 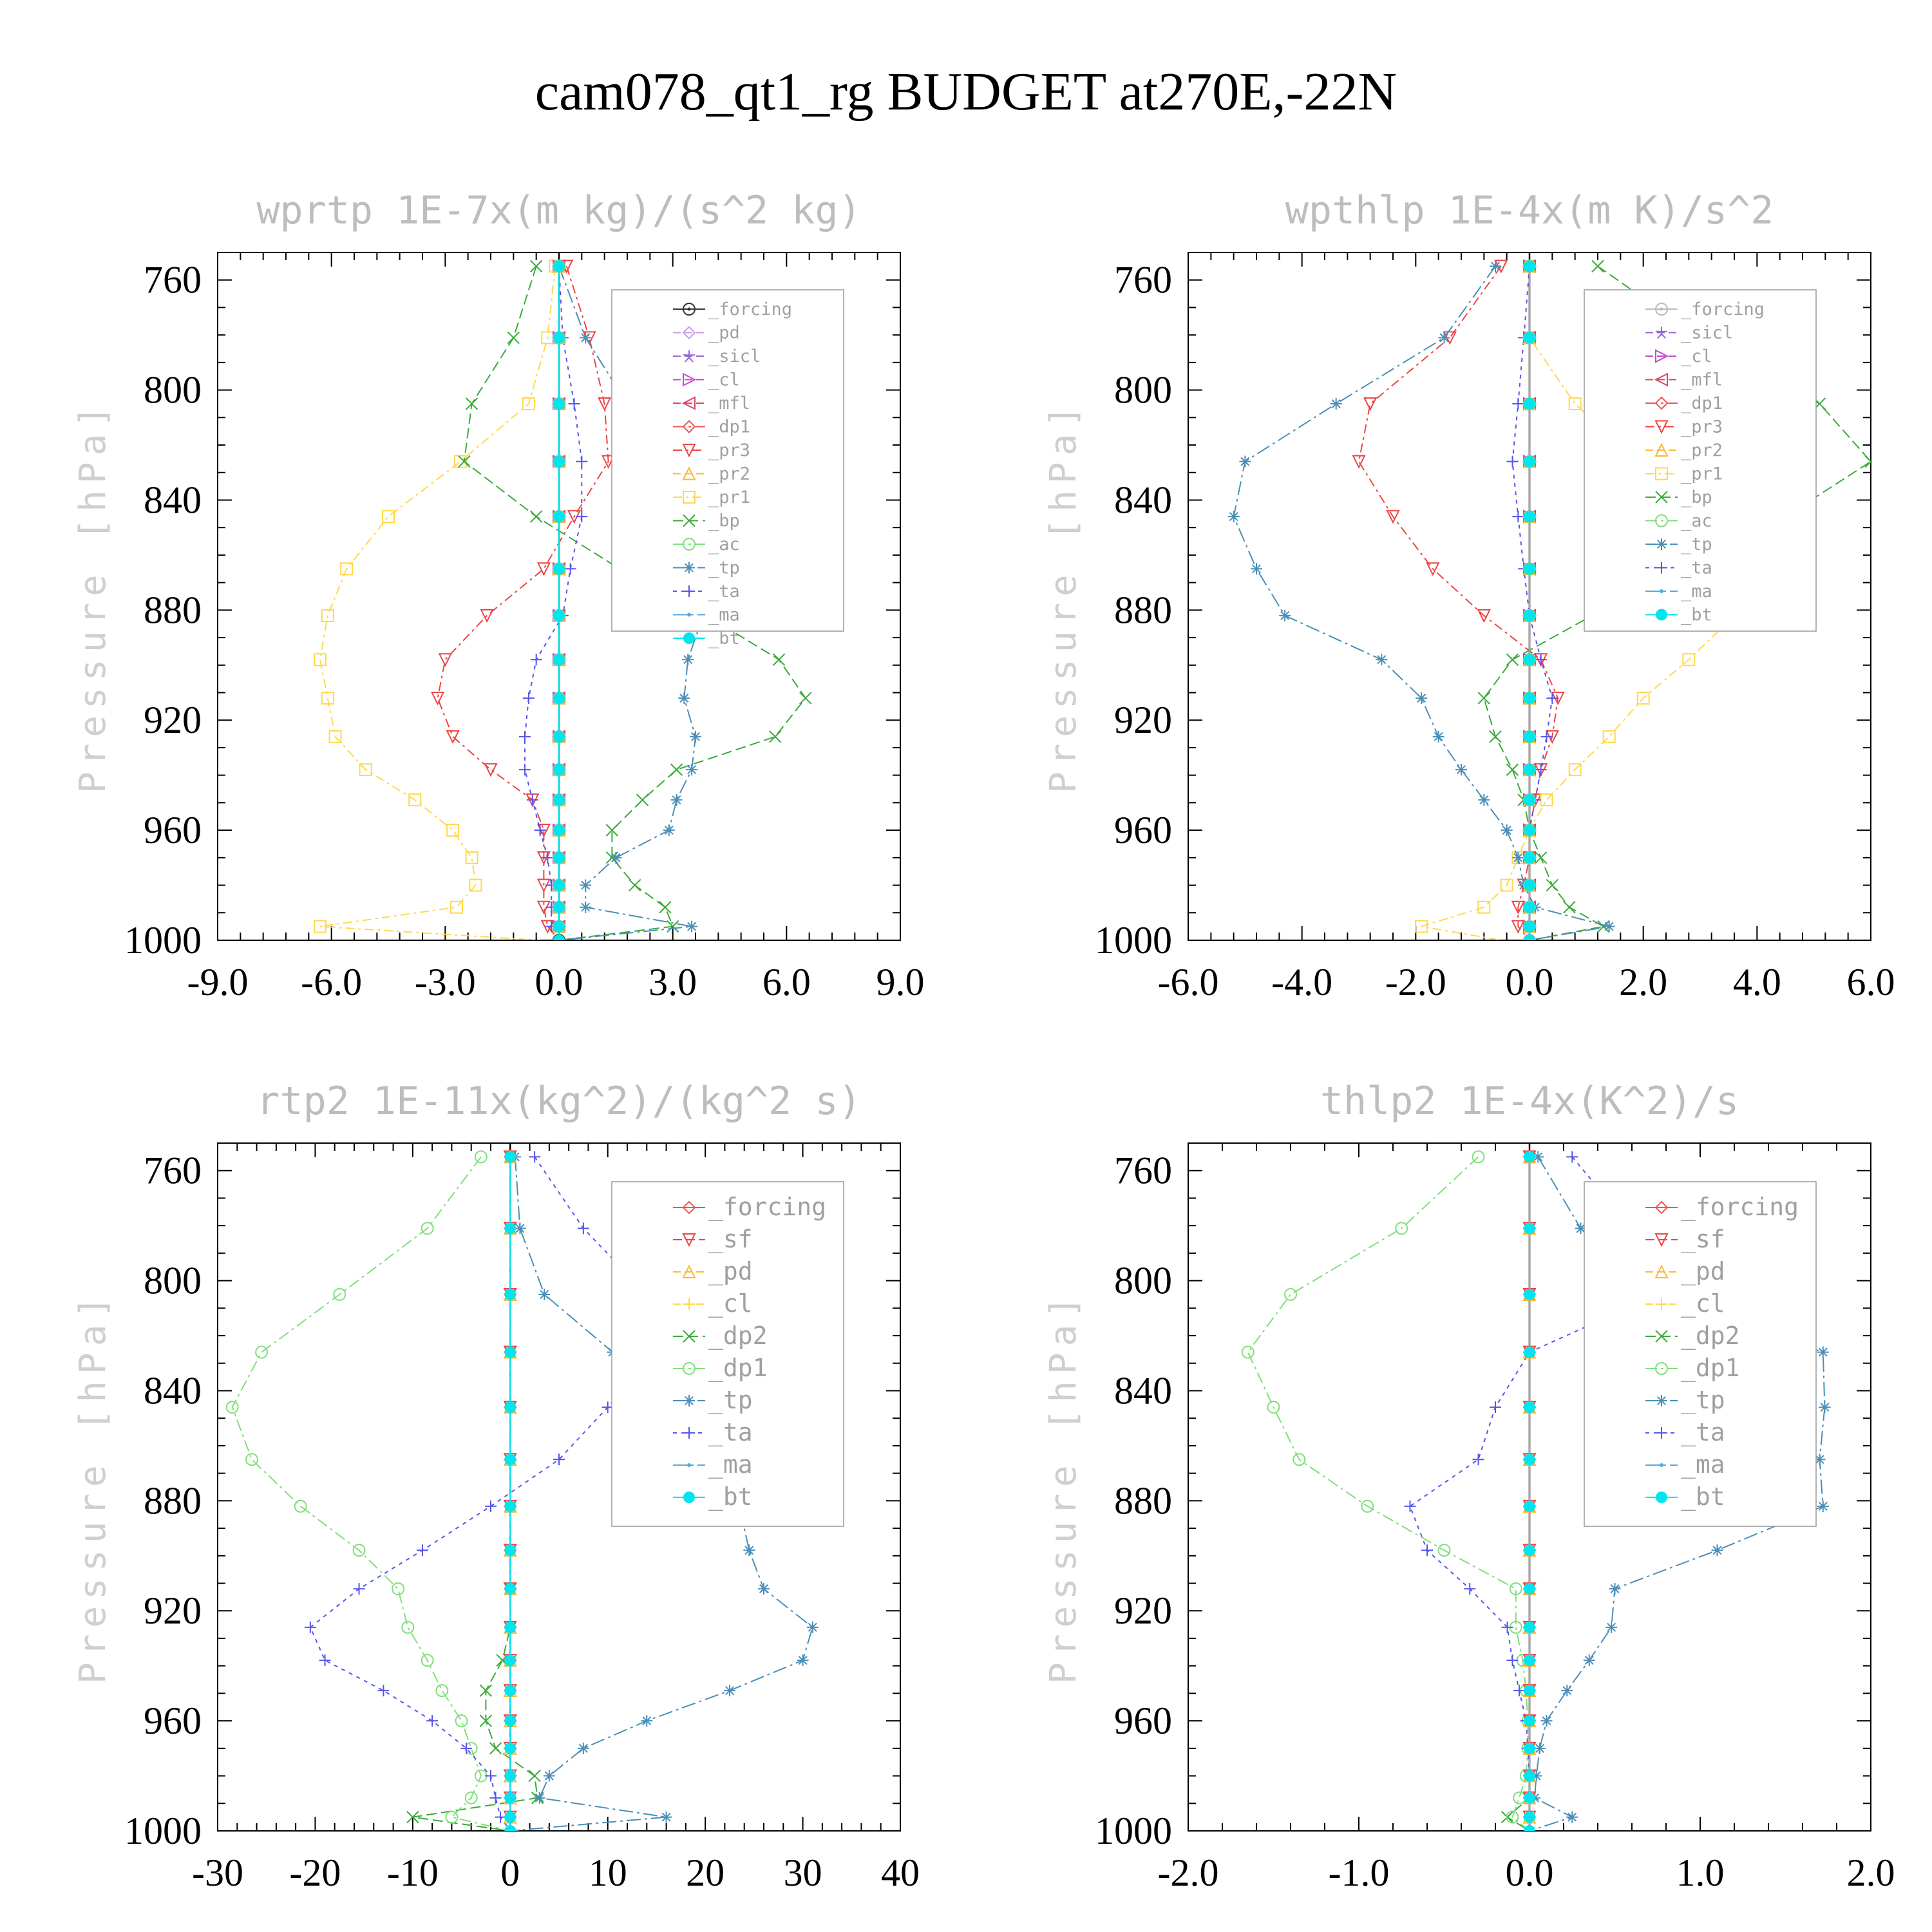 I want to click on series-line-tp, so click(x=1421, y=603).